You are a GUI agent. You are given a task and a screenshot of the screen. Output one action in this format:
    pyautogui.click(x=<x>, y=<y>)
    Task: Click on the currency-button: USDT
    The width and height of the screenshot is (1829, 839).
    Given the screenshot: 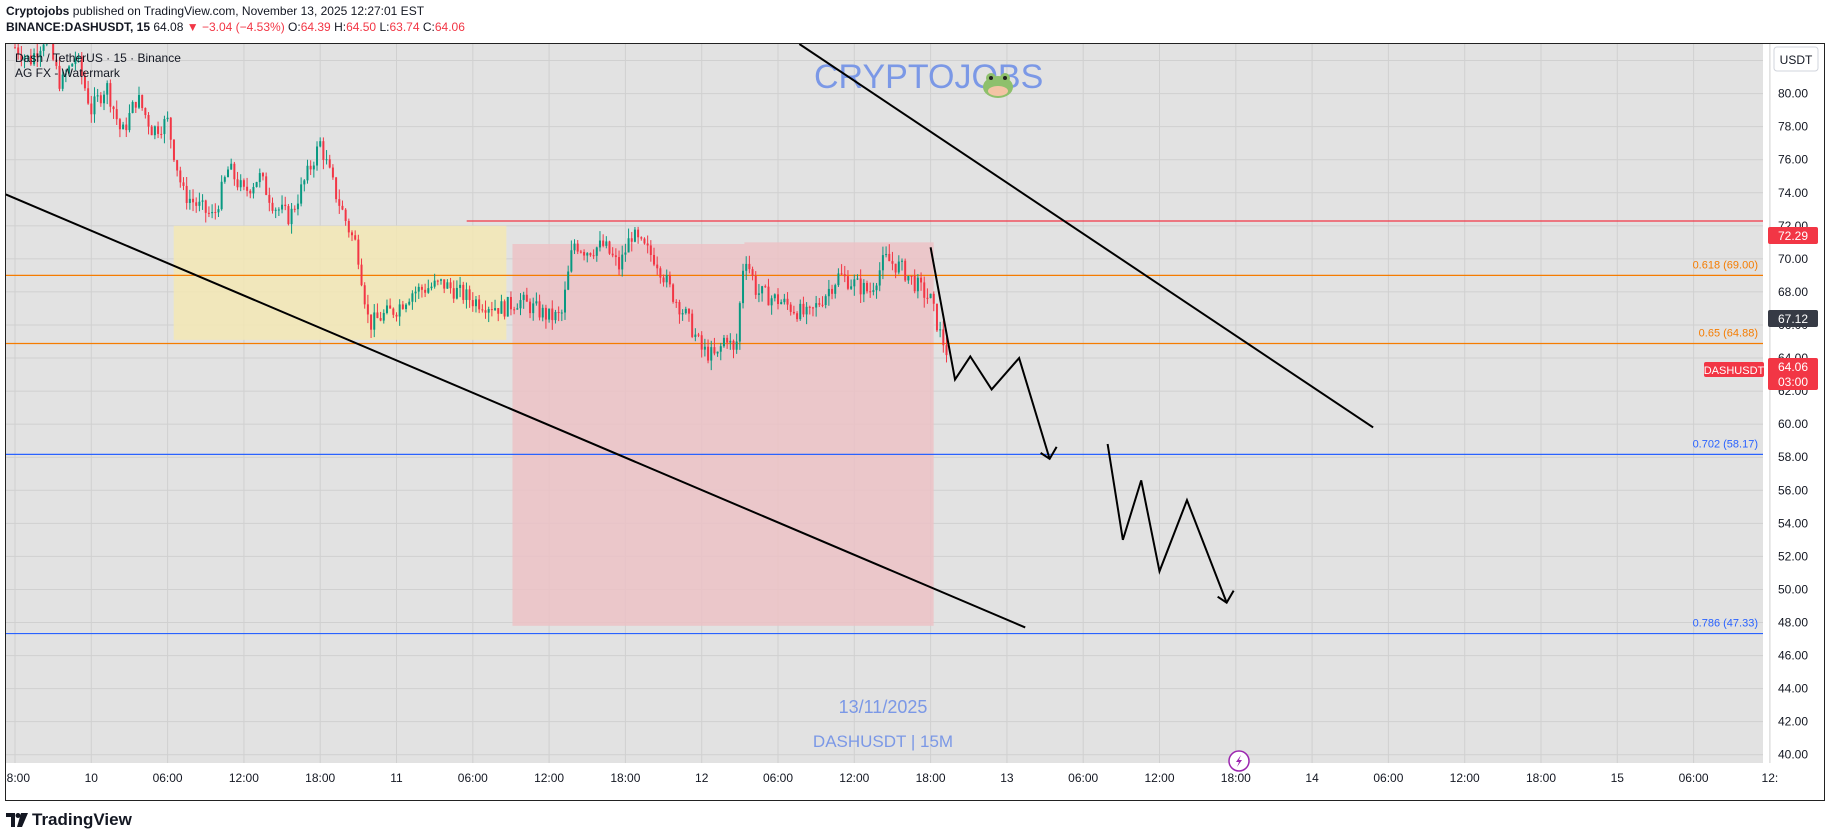 What is the action you would take?
    pyautogui.click(x=1796, y=59)
    